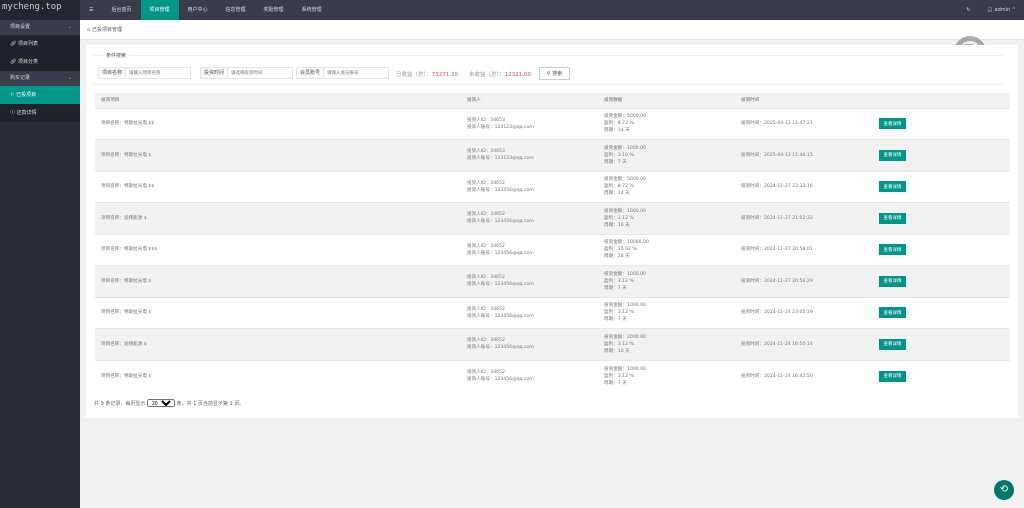 The image size is (1024, 508). Describe the element at coordinates (40, 44) in the screenshot. I see `sidebar-item-project-list: 🔗︎ 项目列表` at that location.